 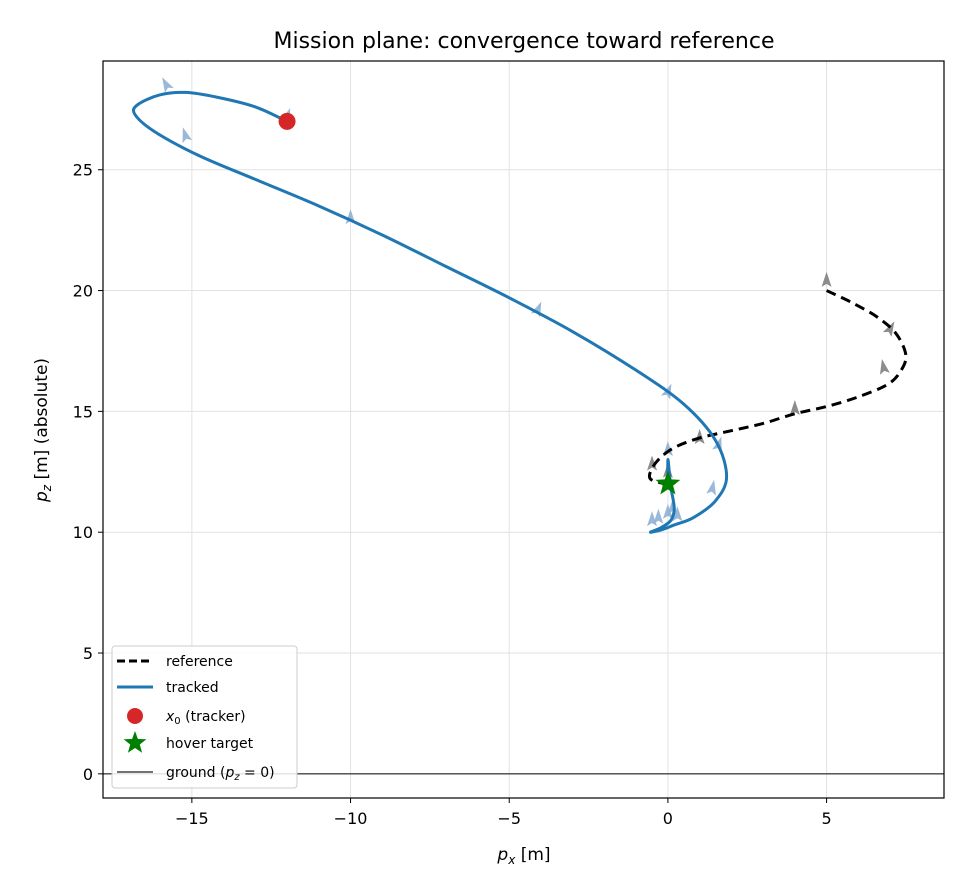 I want to click on y-tick-label: 10, so click(x=83, y=532).